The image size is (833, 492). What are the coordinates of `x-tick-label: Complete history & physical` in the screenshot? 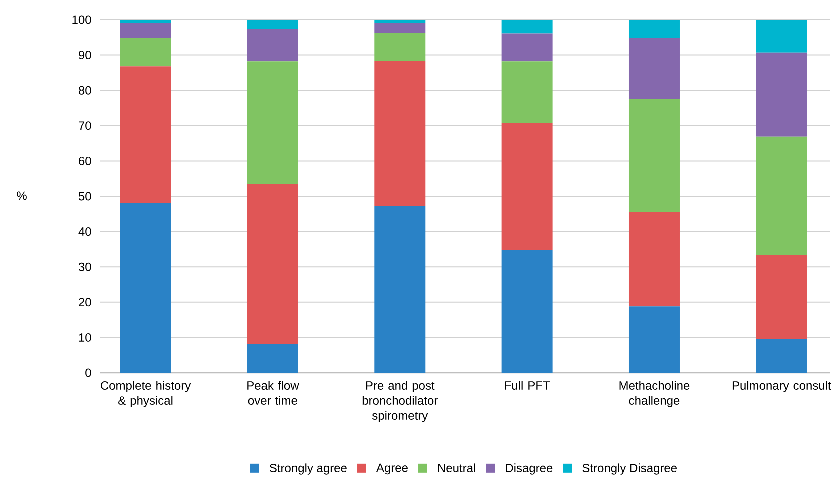 It's located at (146, 394).